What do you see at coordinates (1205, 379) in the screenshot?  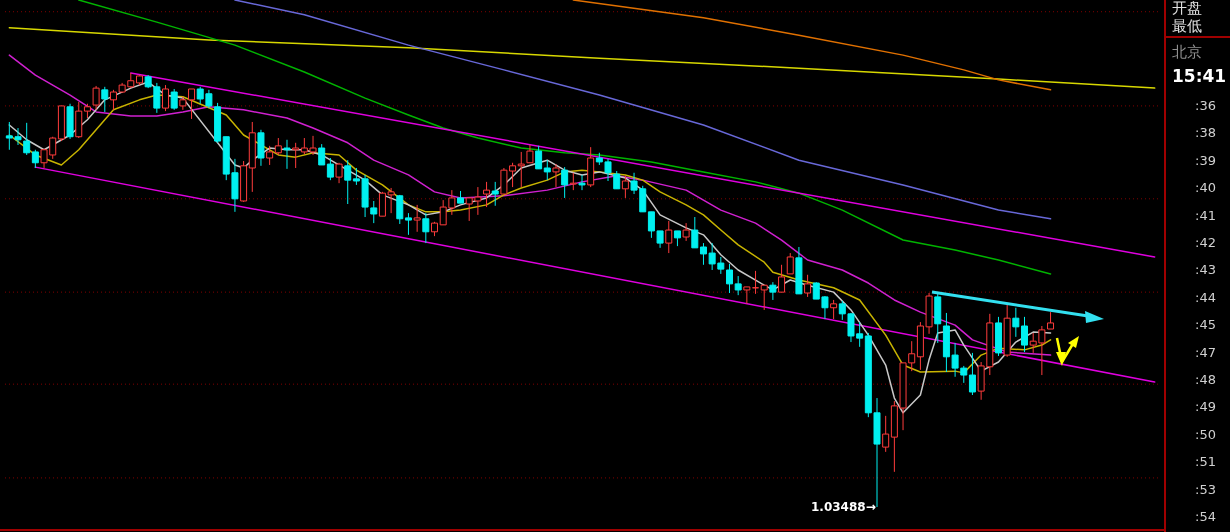 I see `text: :48` at bounding box center [1205, 379].